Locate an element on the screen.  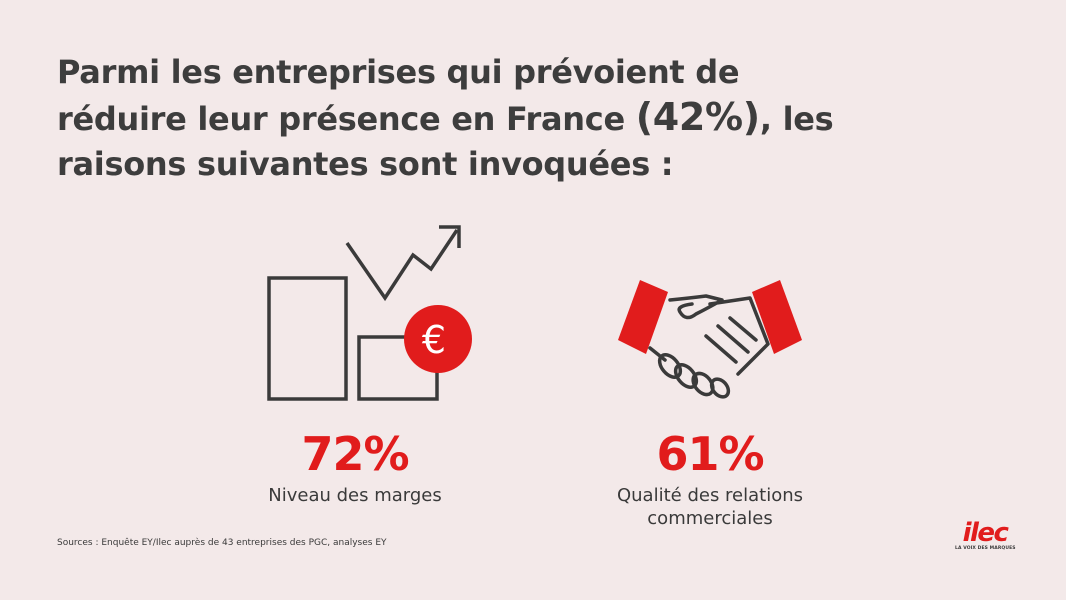
finger-4-shape is located at coordinates (720, 388).